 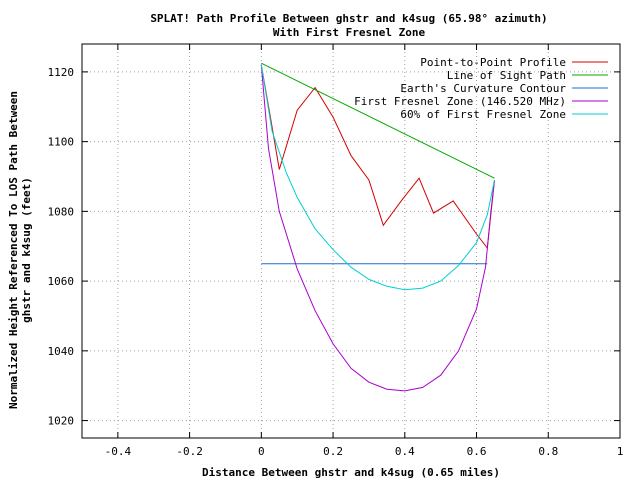 I want to click on x-tick-label: 0, so click(x=261, y=451).